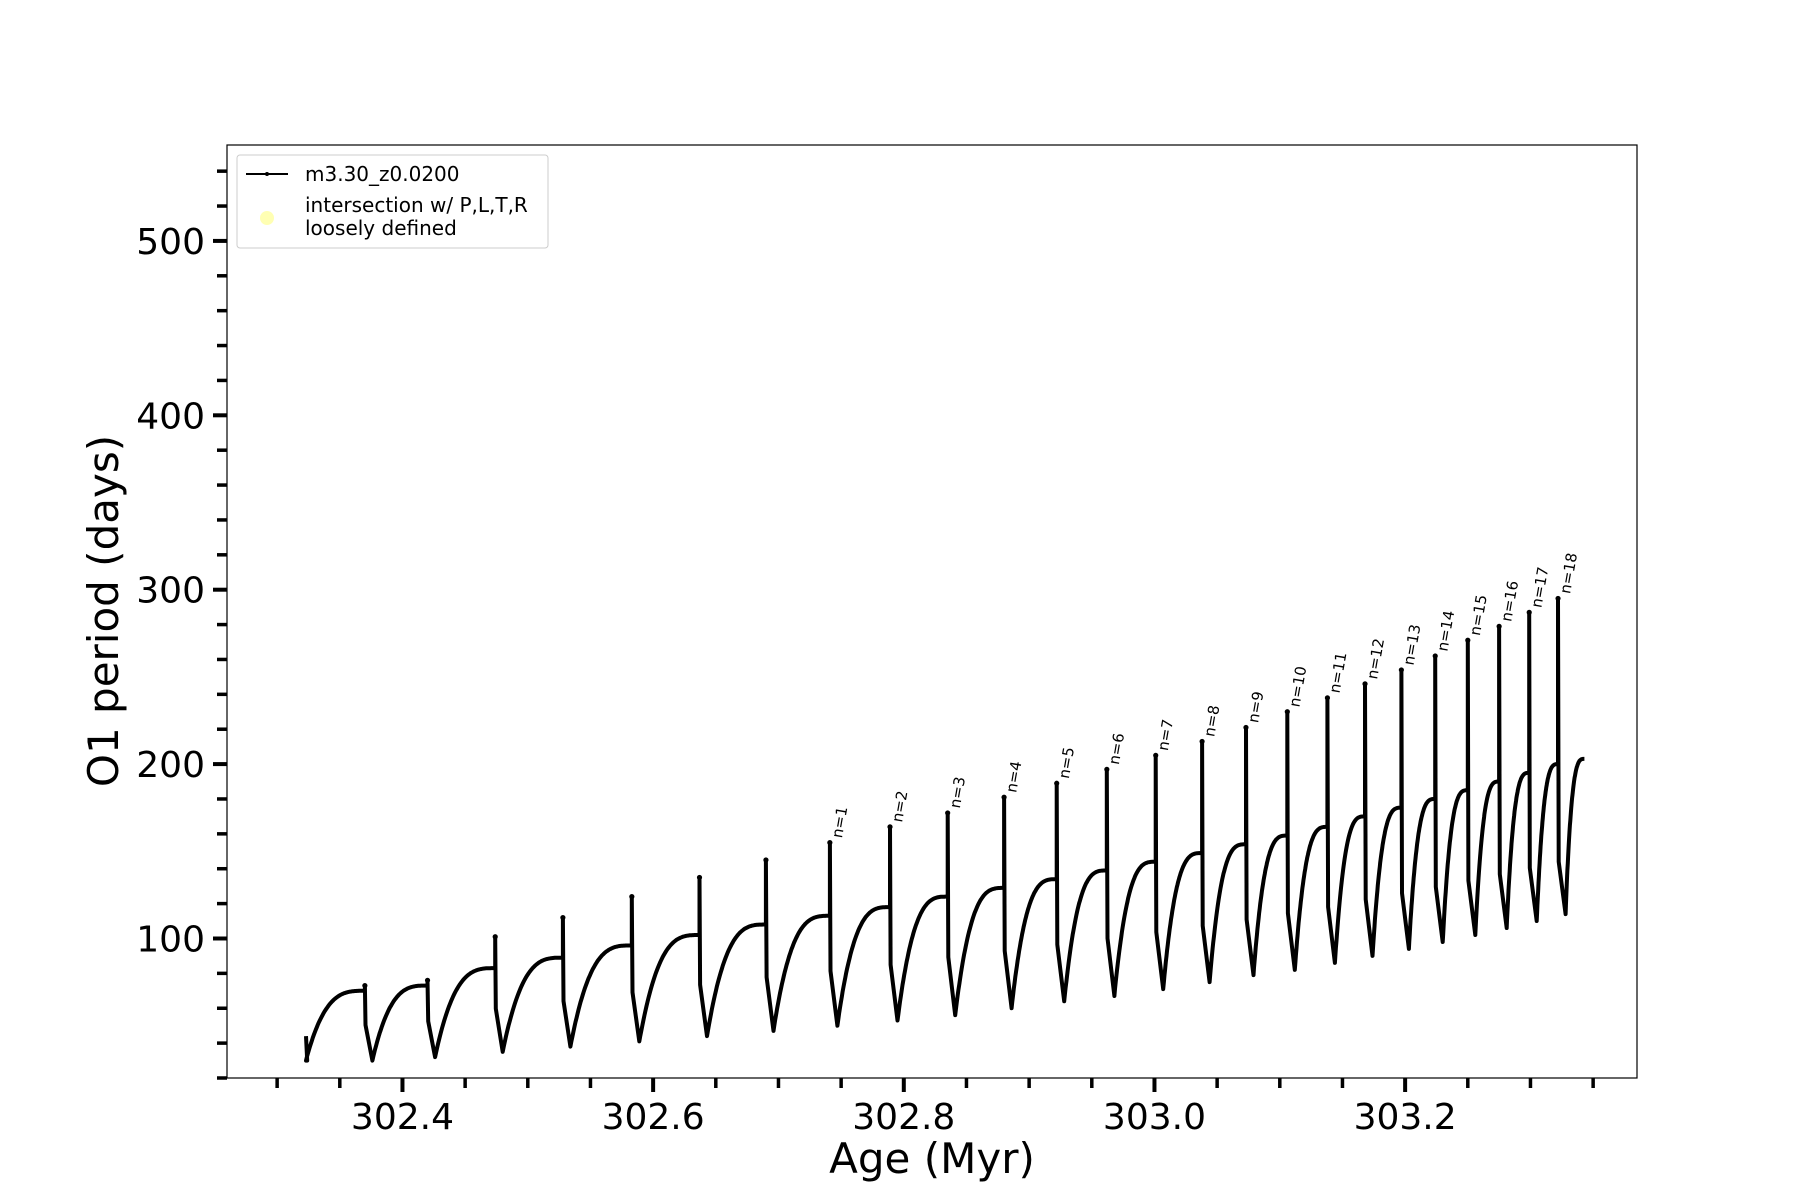 The height and width of the screenshot is (1200, 1800). Describe the element at coordinates (1165, 735) in the screenshot. I see `pulse-label: n=7` at that location.